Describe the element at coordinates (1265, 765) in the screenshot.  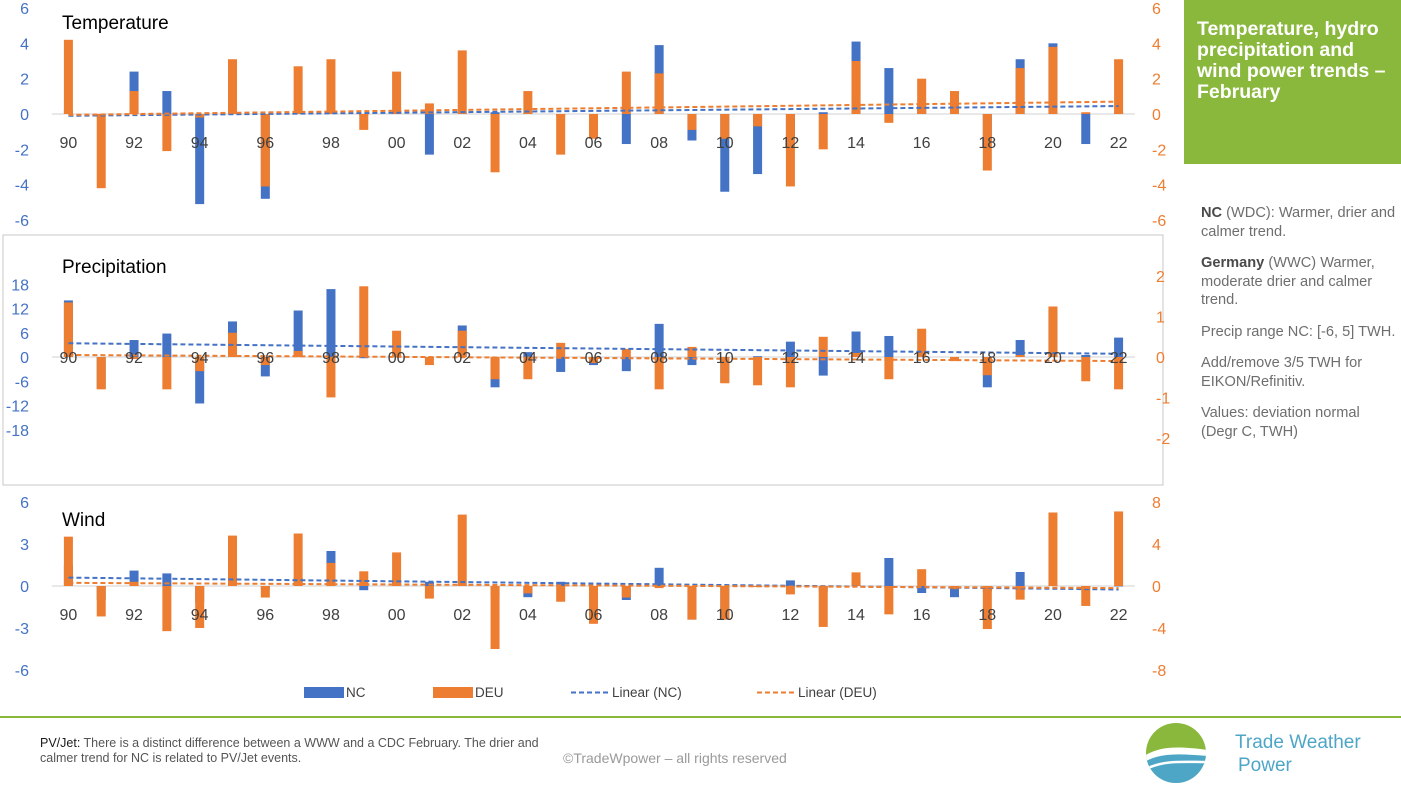
I see `brand-line-2: Power` at that location.